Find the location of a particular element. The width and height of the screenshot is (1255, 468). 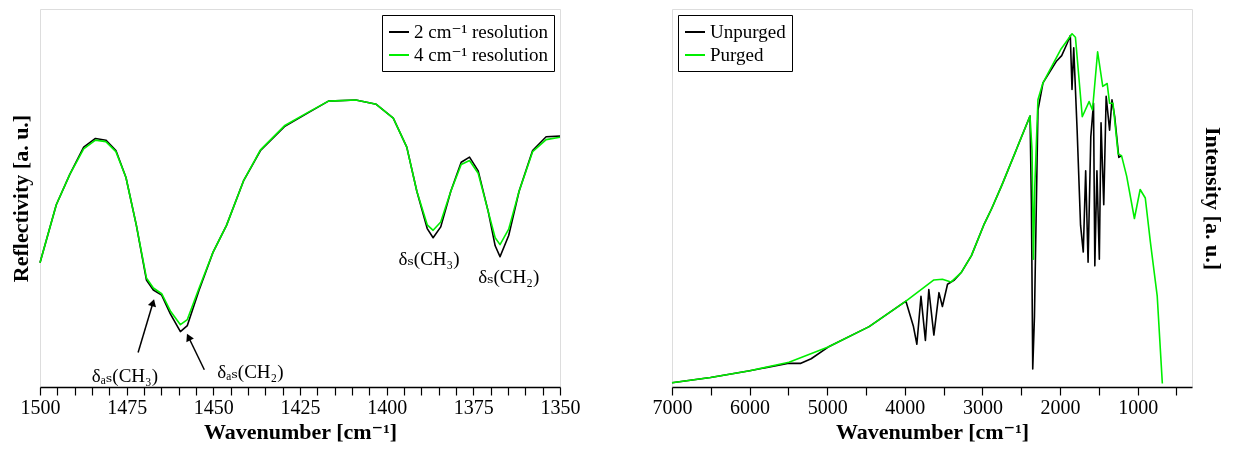

x-tick-label: 1450 is located at coordinates (213, 406).